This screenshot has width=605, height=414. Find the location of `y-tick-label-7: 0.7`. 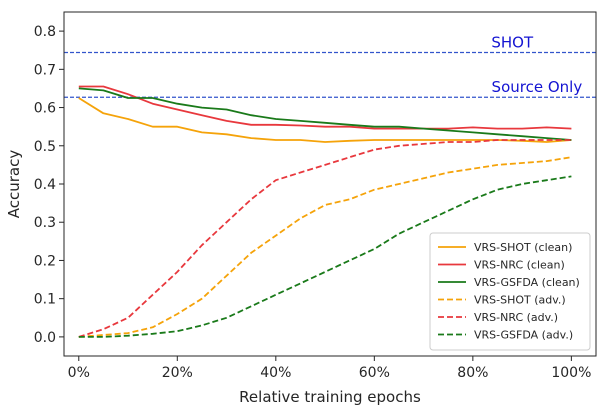

y-tick-label-7: 0.7 is located at coordinates (45, 70).